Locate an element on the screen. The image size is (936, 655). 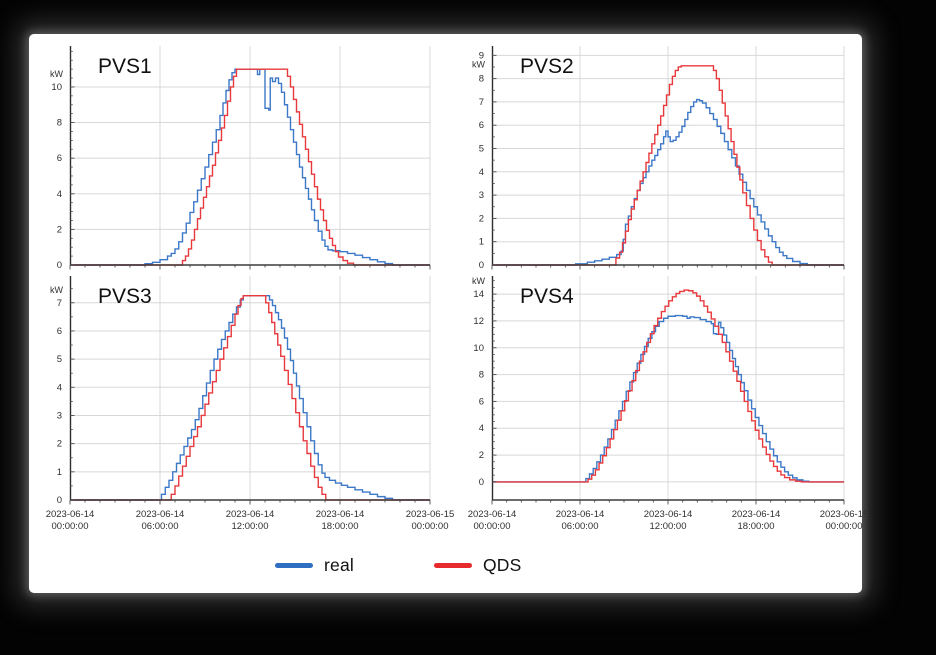
y-tick-label: 12 is located at coordinates (478, 321).